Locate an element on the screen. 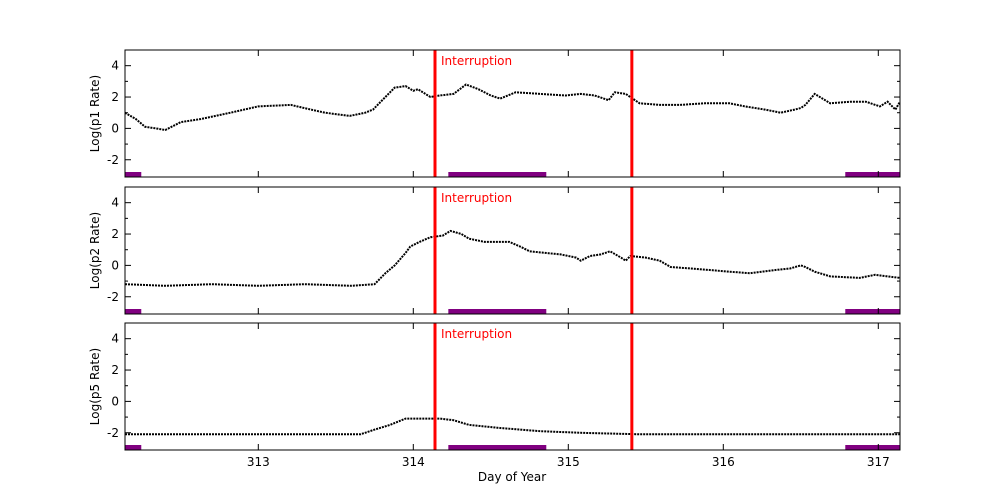  x-axis-label: Day of Year is located at coordinates (512, 477).